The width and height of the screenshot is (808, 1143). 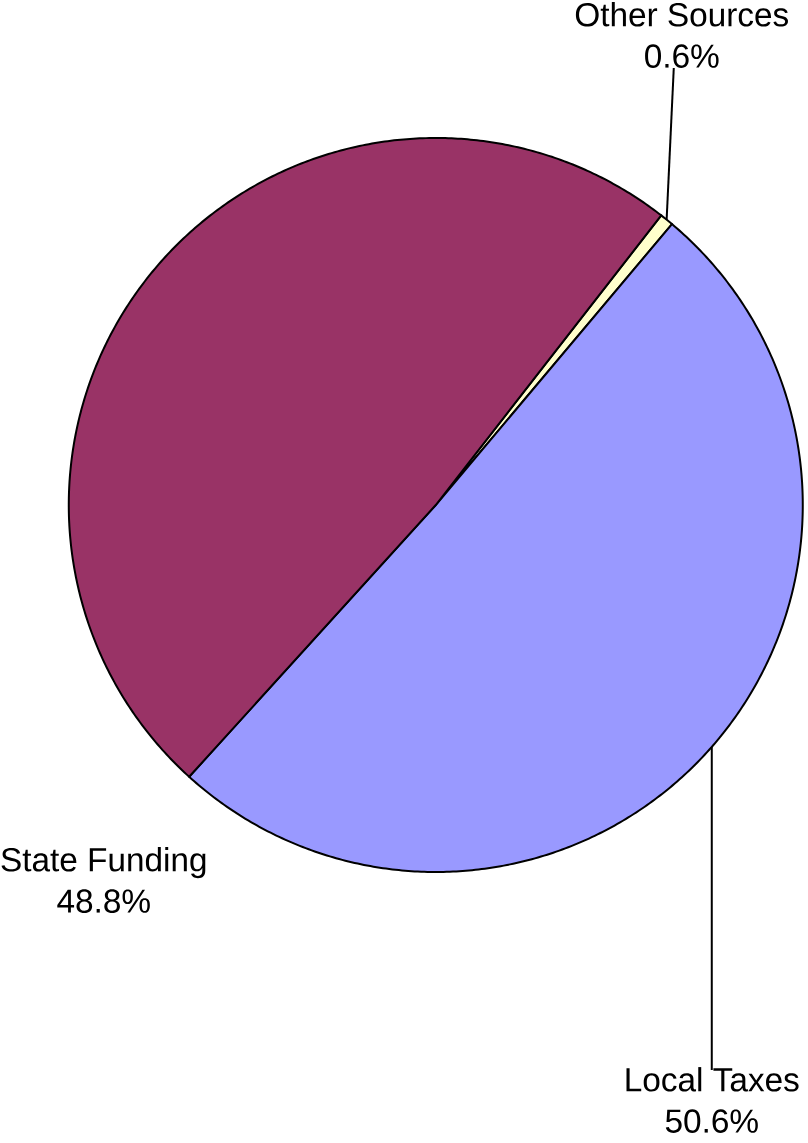 I want to click on slice-label: Local Taxes, so click(x=712, y=1079).